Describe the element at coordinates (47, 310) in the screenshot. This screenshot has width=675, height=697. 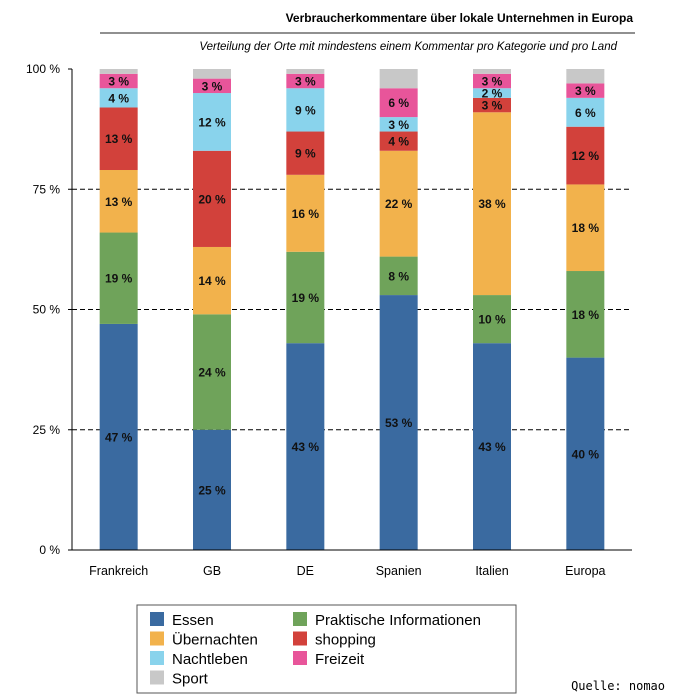
I see `y-tick-label: 50 %` at that location.